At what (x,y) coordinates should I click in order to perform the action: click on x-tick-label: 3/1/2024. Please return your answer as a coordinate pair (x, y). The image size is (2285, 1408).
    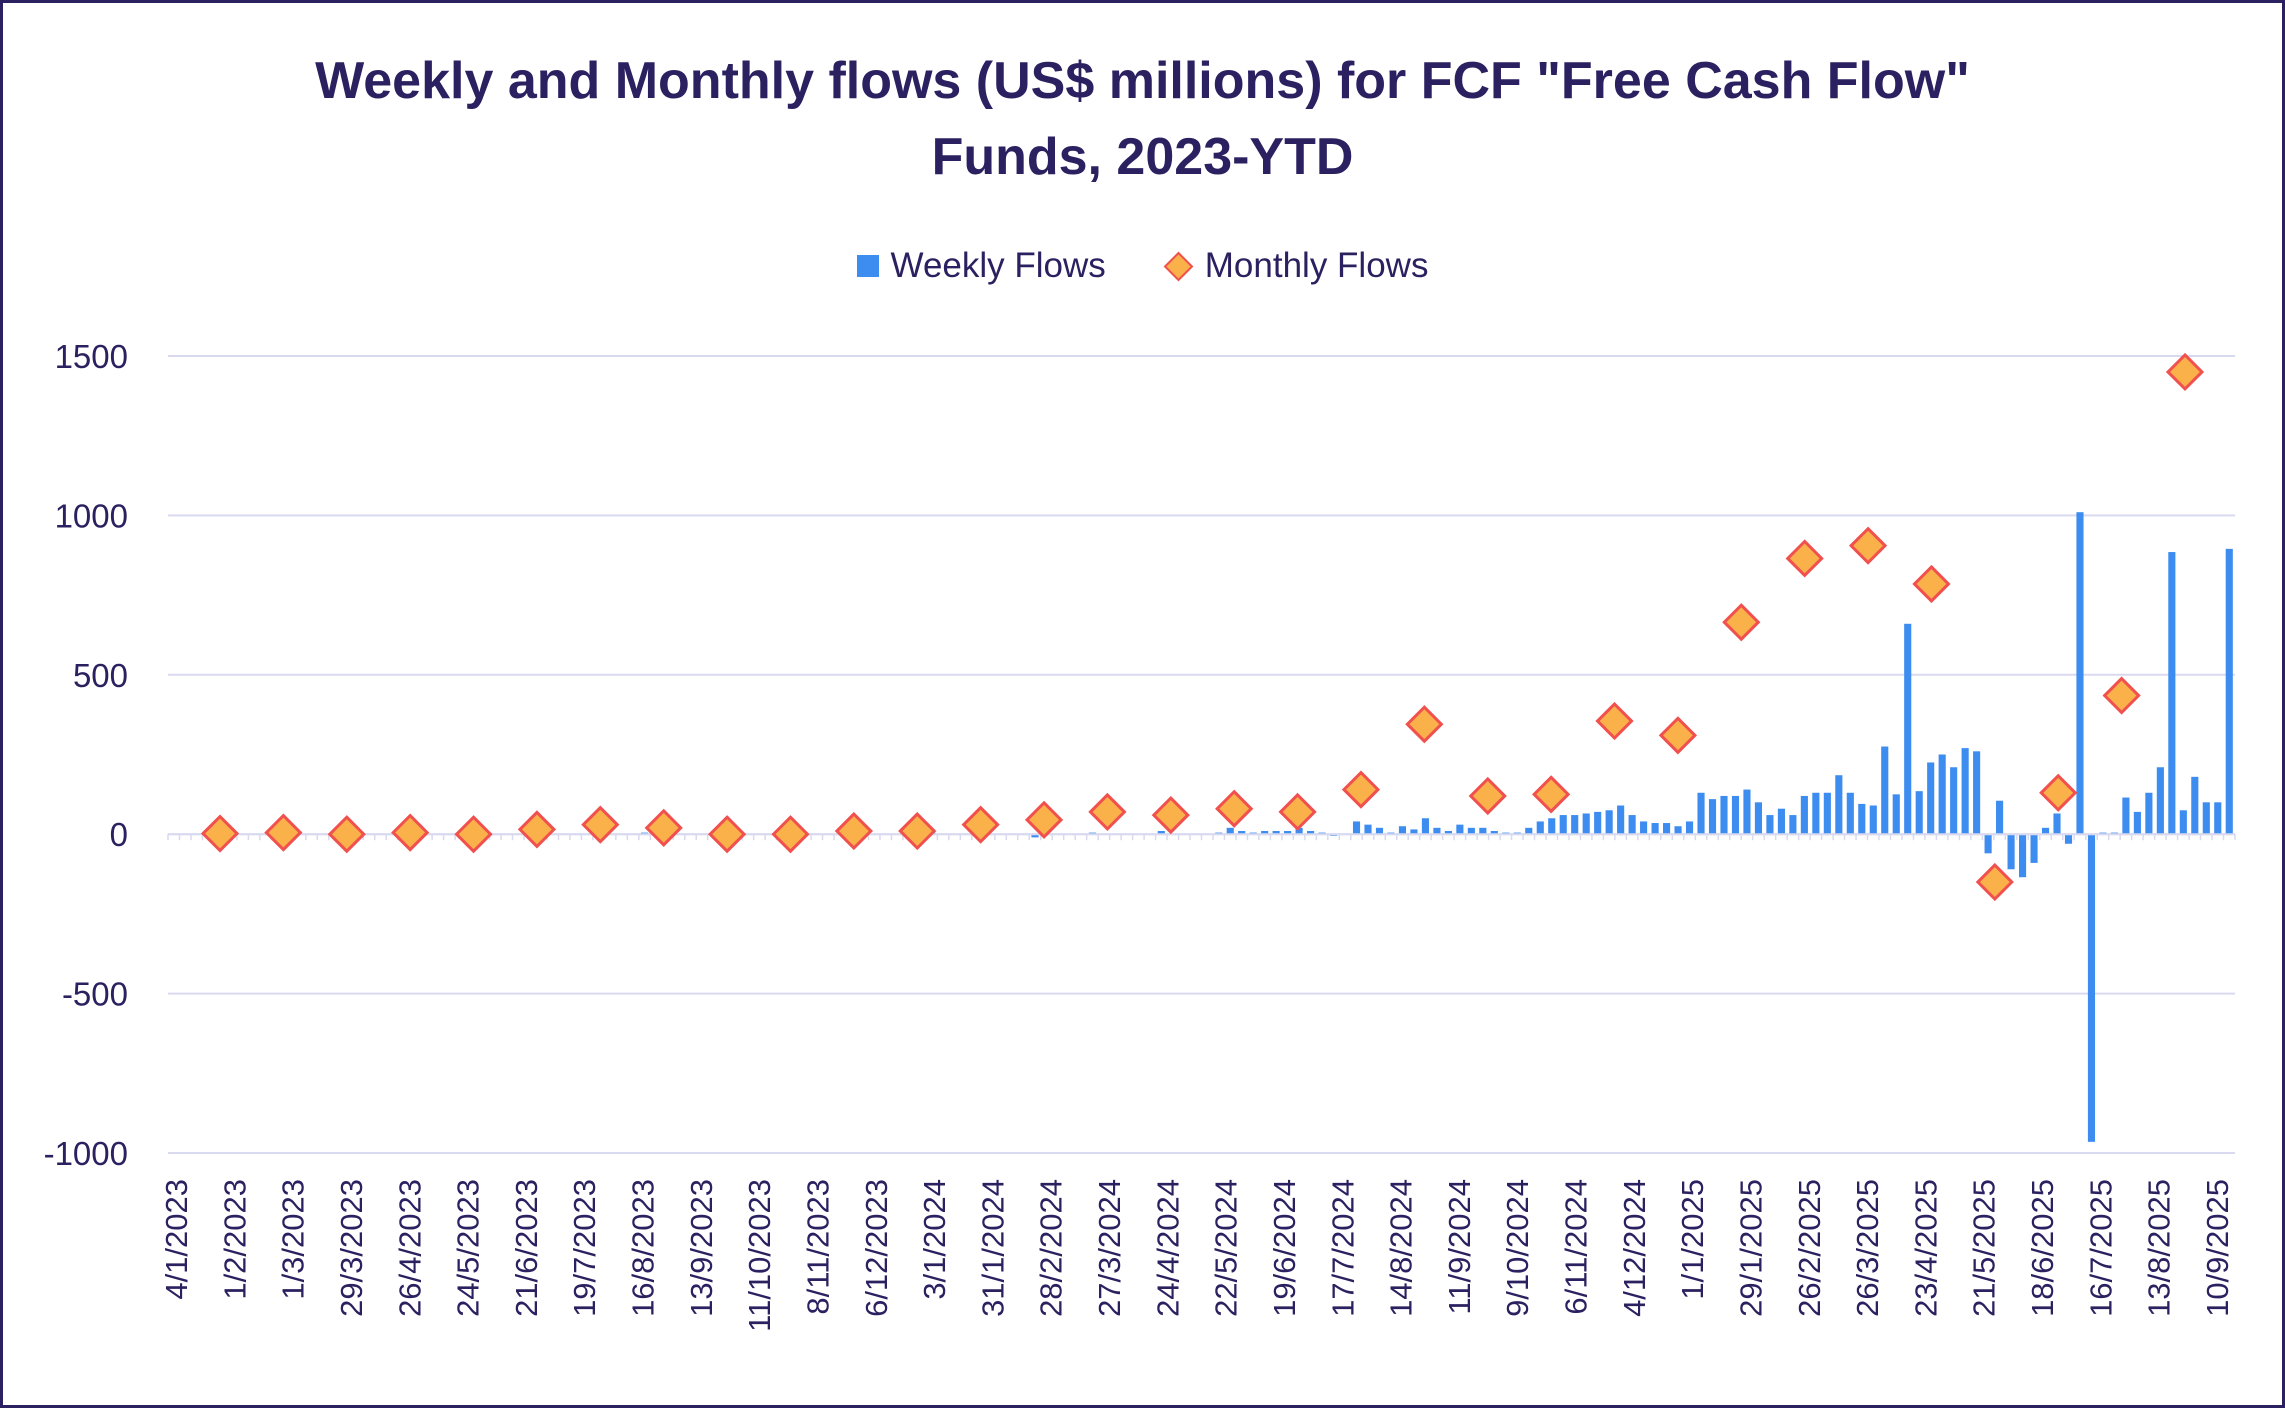
    Looking at the image, I should click on (934, 1239).